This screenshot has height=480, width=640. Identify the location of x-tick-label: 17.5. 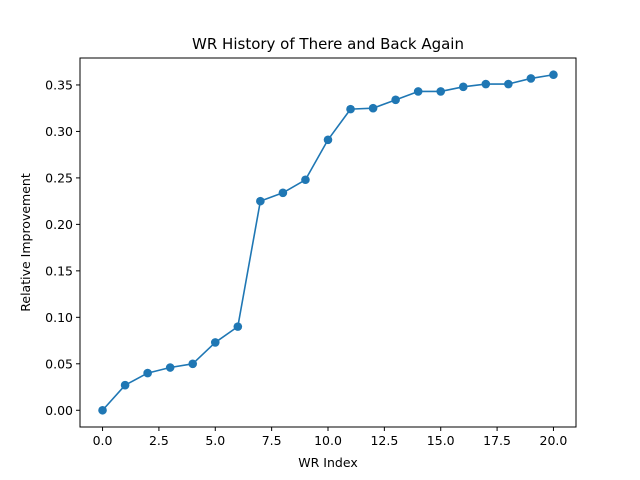
(497, 440).